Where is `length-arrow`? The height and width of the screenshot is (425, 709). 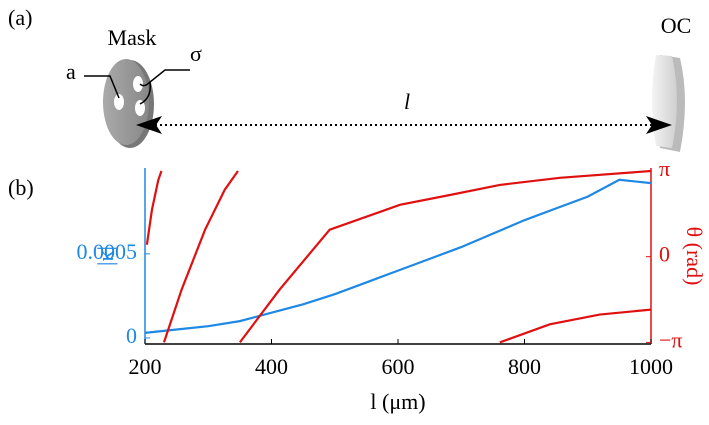
length-arrow is located at coordinates (404, 125).